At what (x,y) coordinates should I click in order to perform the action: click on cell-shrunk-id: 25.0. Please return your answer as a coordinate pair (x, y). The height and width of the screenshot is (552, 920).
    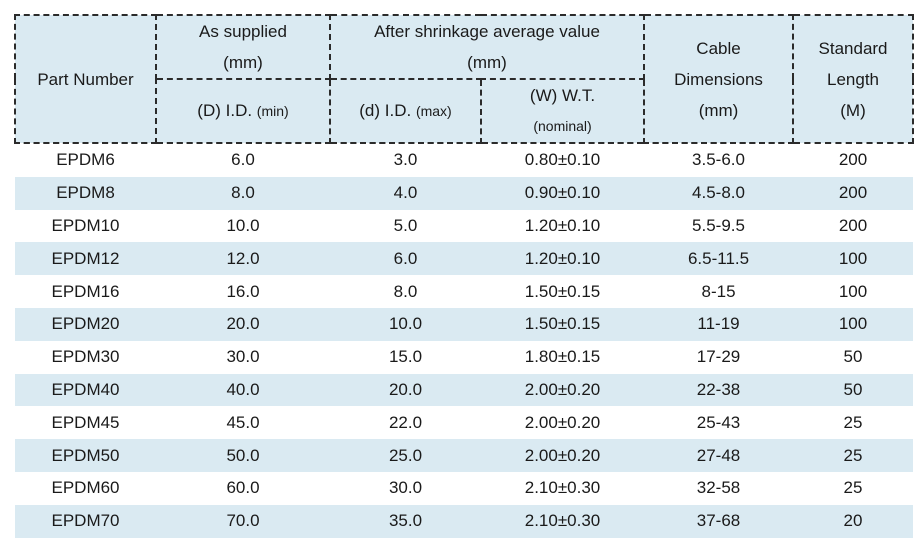
    Looking at the image, I should click on (405, 455).